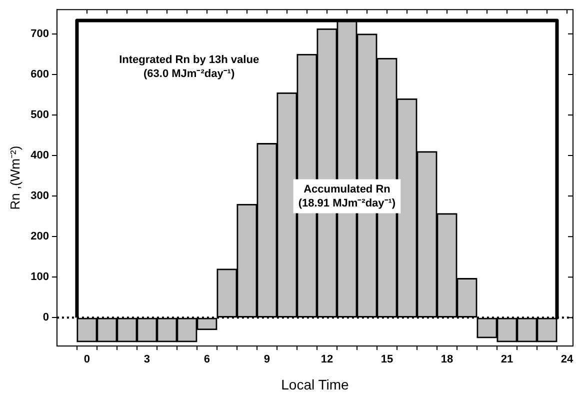 Image resolution: width=583 pixels, height=402 pixels. I want to click on y-tick-label: 100, so click(39, 277).